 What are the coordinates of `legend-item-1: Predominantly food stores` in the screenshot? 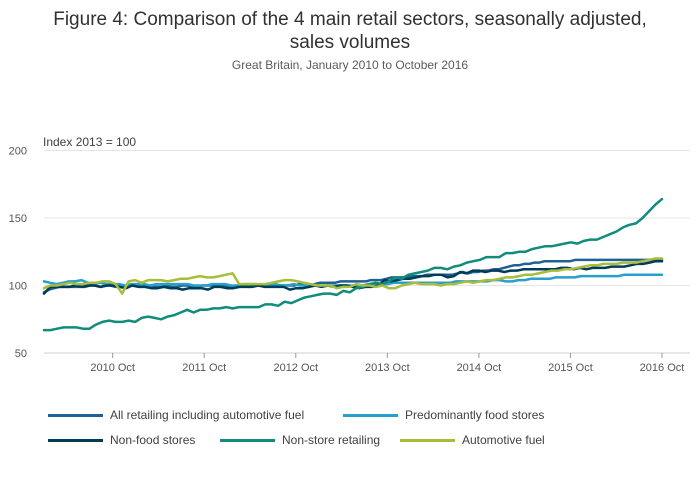 It's located at (443, 415).